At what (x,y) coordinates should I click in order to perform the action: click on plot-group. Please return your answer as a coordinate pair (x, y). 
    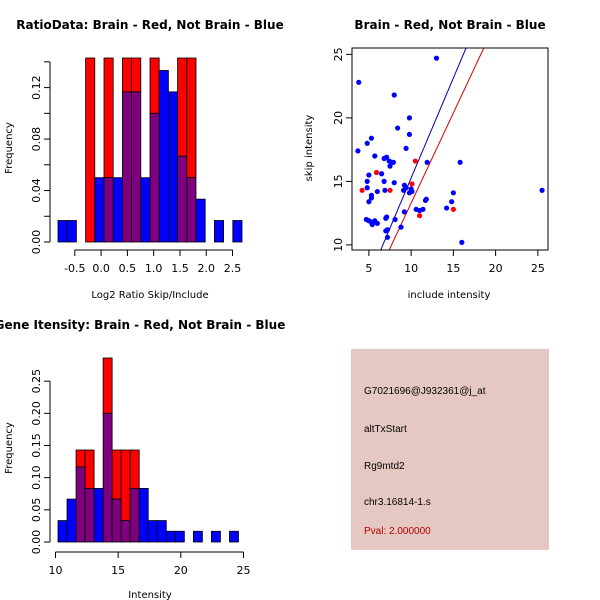
    Looking at the image, I should click on (450, 149).